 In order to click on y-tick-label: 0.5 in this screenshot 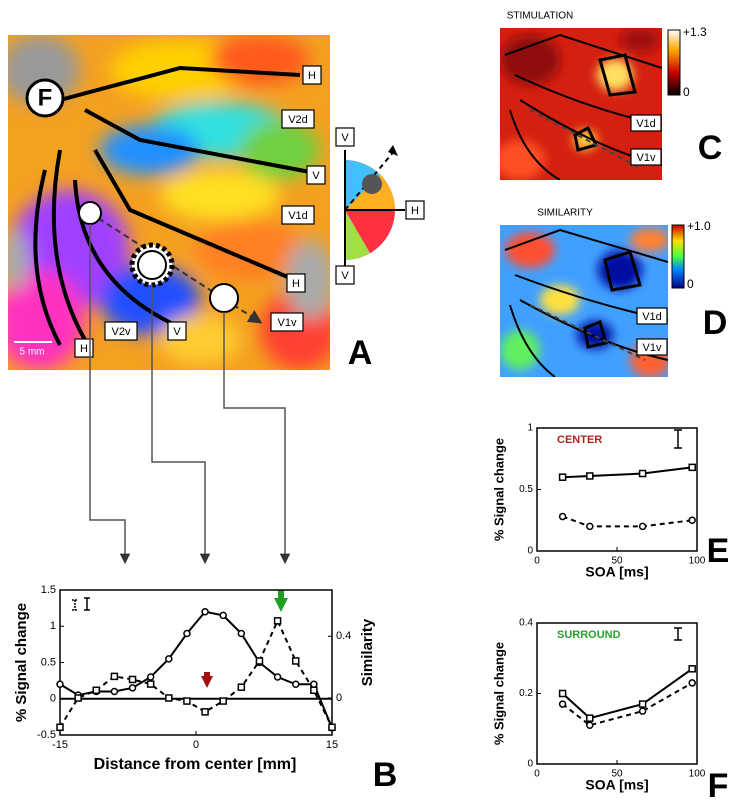, I will do `click(48, 662)`.